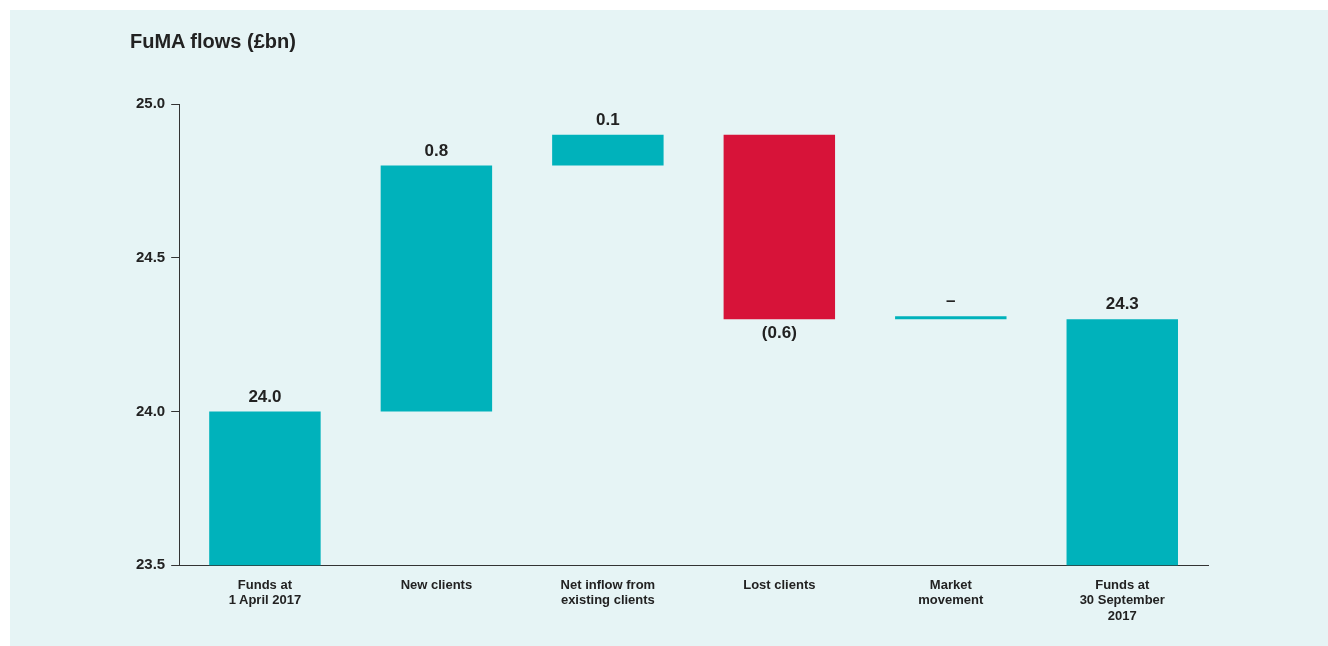 The width and height of the screenshot is (1328, 646). What do you see at coordinates (150, 103) in the screenshot?
I see `y-tick-label: 25.0` at bounding box center [150, 103].